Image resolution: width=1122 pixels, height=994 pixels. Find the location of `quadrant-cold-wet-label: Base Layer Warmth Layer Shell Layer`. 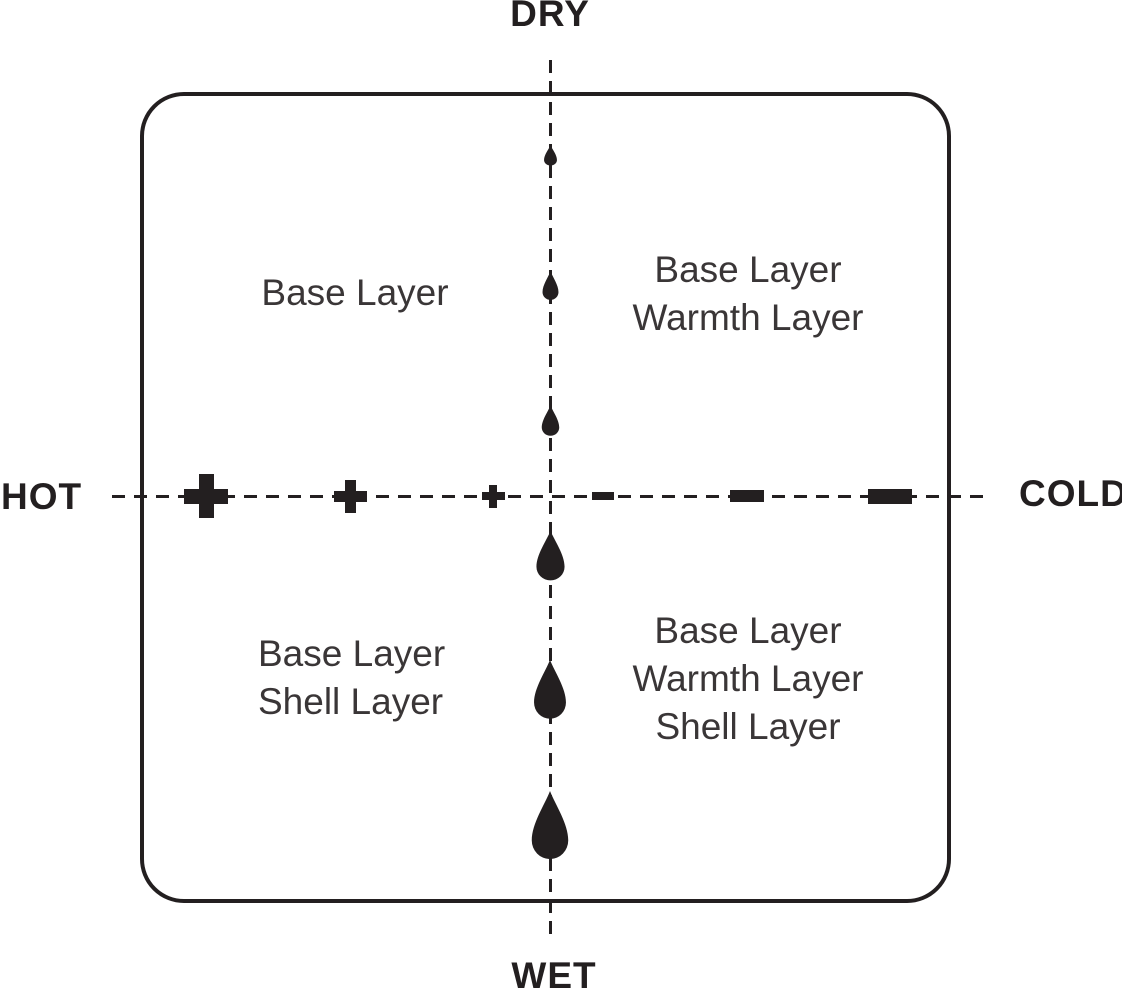

quadrant-cold-wet-label: Base Layer Warmth Layer Shell Layer is located at coordinates (748, 679).